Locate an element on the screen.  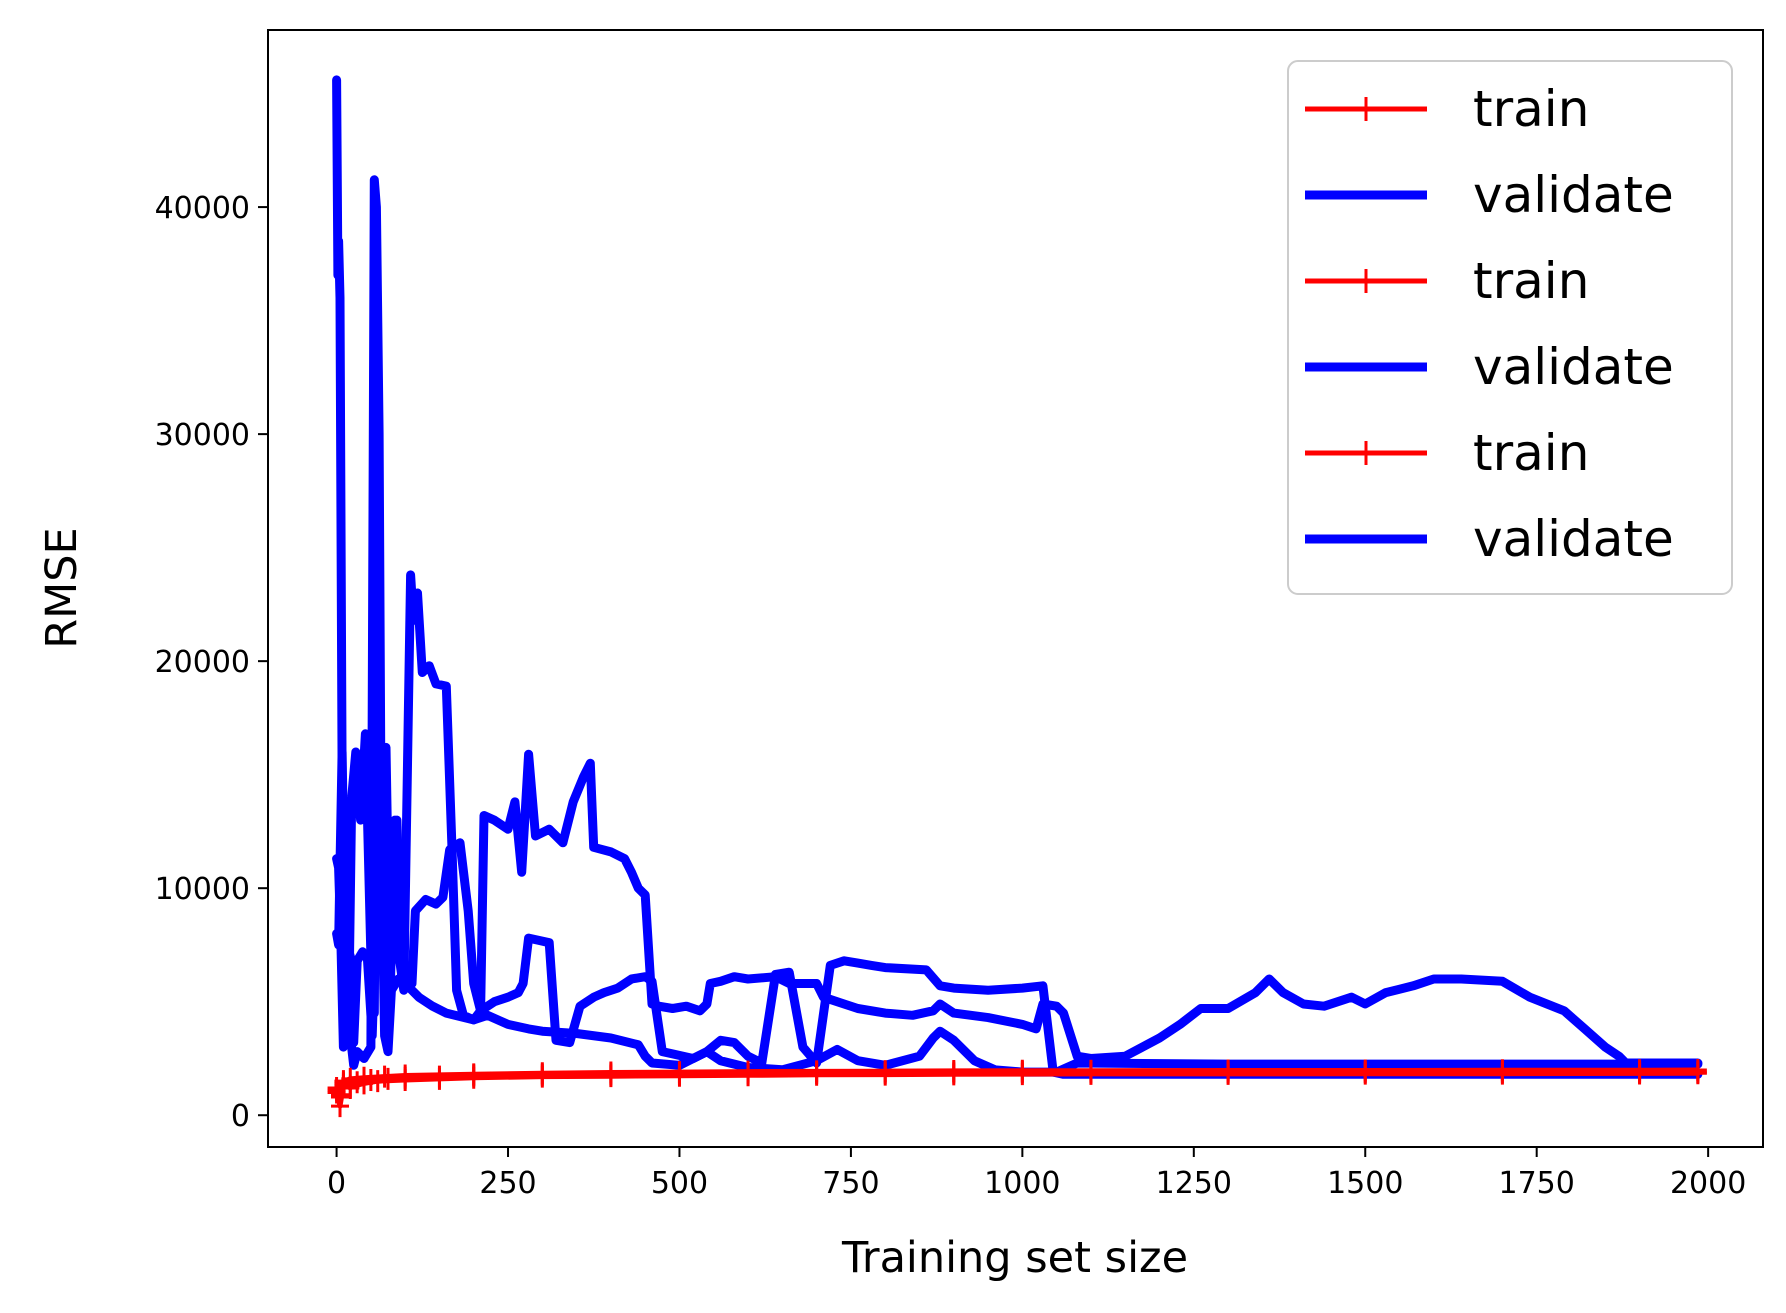
x-axis-title: Training set size is located at coordinates (1014, 1258).